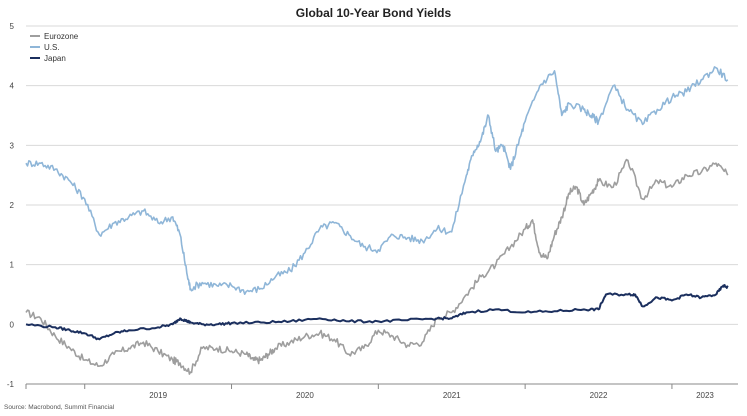  What do you see at coordinates (452, 395) in the screenshot?
I see `x-tick-label-2021: 2021` at bounding box center [452, 395].